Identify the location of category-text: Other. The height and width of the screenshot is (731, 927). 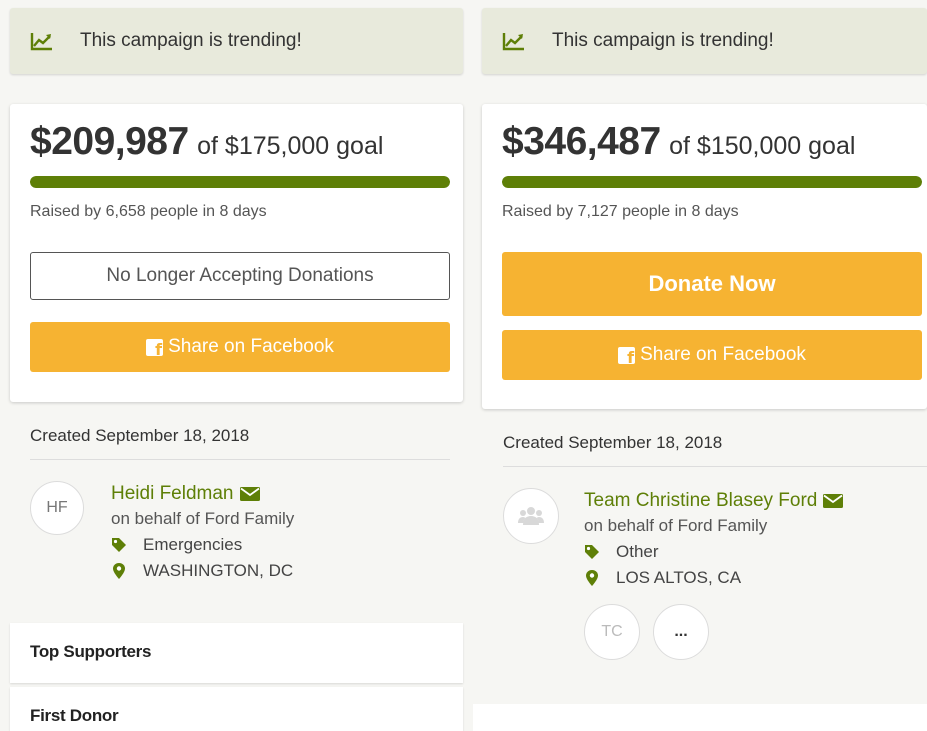
(637, 551).